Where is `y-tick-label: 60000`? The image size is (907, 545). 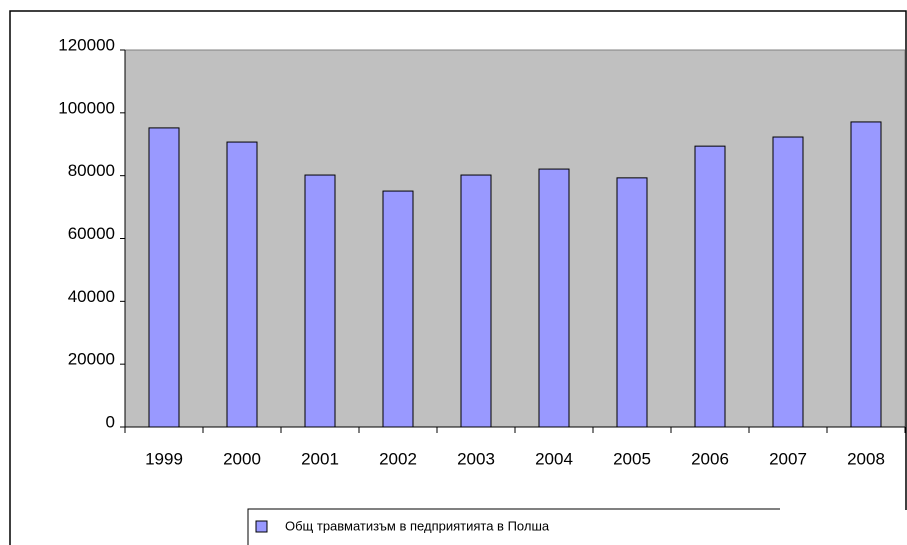
y-tick-label: 60000 is located at coordinates (91, 233).